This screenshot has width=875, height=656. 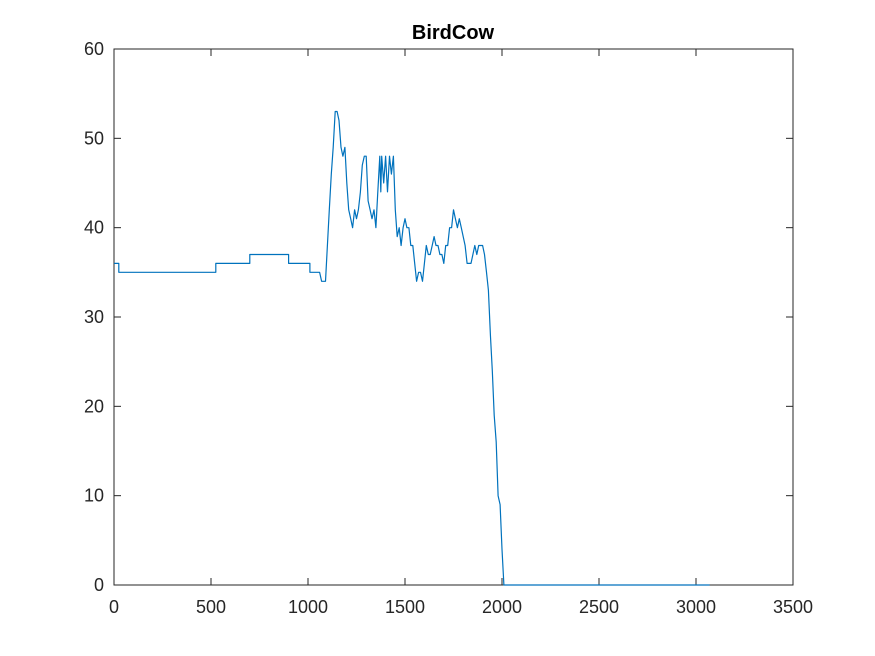 What do you see at coordinates (94, 406) in the screenshot?
I see `y-tick-label: 20` at bounding box center [94, 406].